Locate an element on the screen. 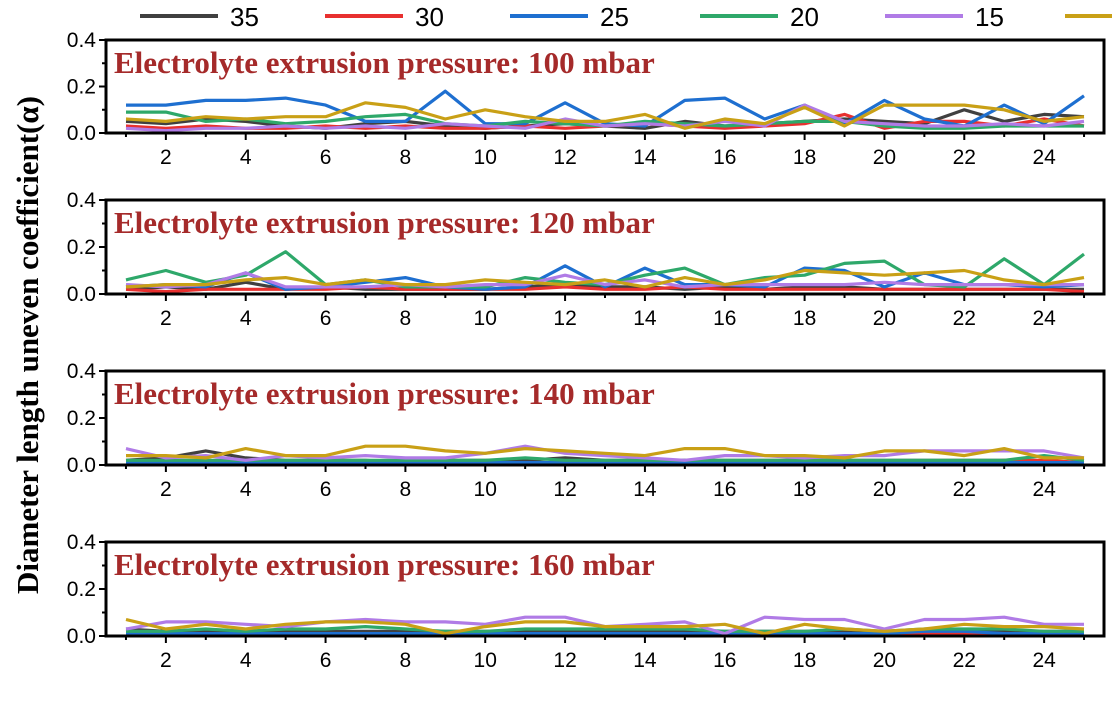 The height and width of the screenshot is (701, 1112). legend: 353025201510 is located at coordinates (626, 17).